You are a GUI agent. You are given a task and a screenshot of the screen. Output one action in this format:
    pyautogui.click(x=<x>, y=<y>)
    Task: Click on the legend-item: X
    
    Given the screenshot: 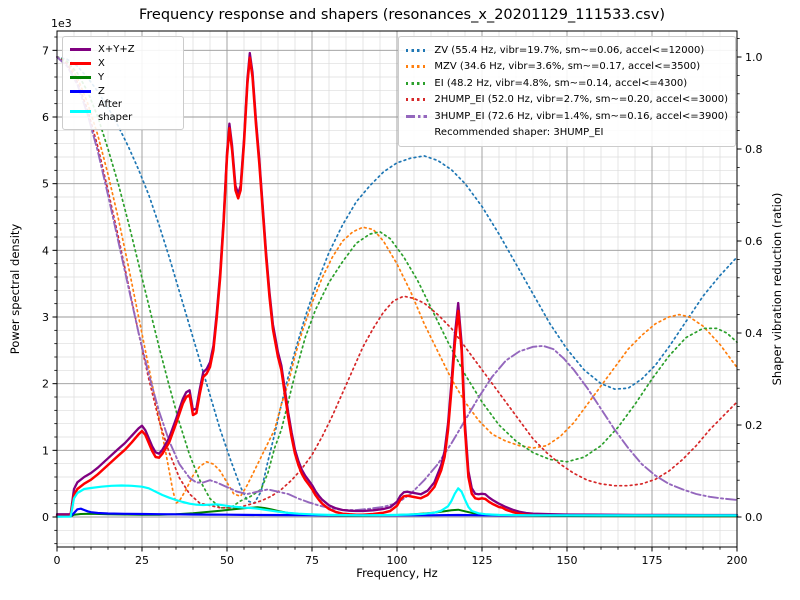 What is the action you would take?
    pyautogui.click(x=123, y=63)
    